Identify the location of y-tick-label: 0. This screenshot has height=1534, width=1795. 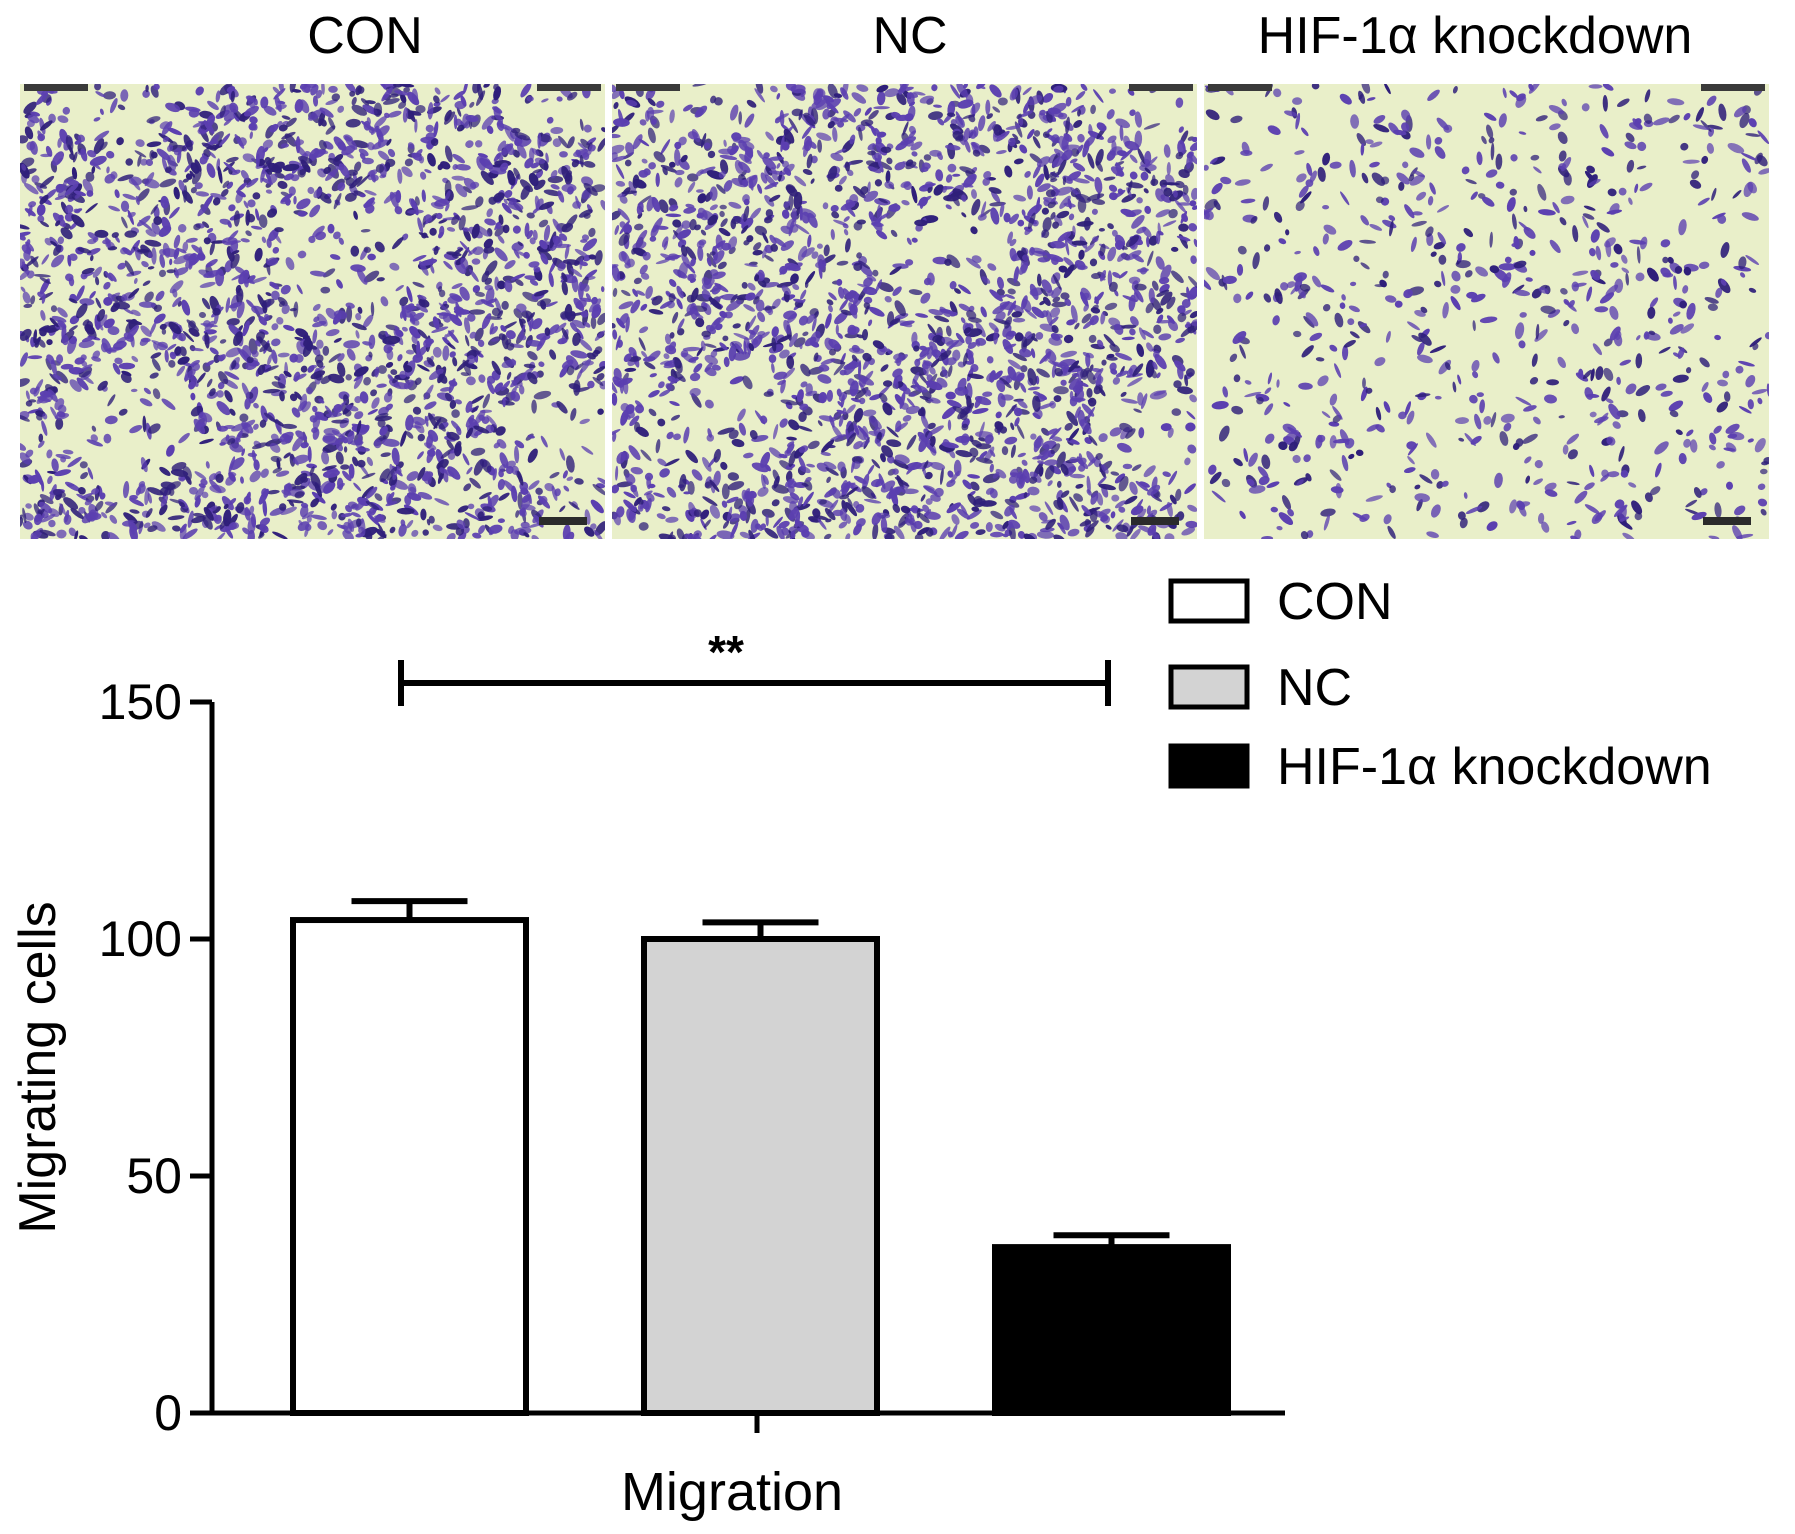
(168, 1413).